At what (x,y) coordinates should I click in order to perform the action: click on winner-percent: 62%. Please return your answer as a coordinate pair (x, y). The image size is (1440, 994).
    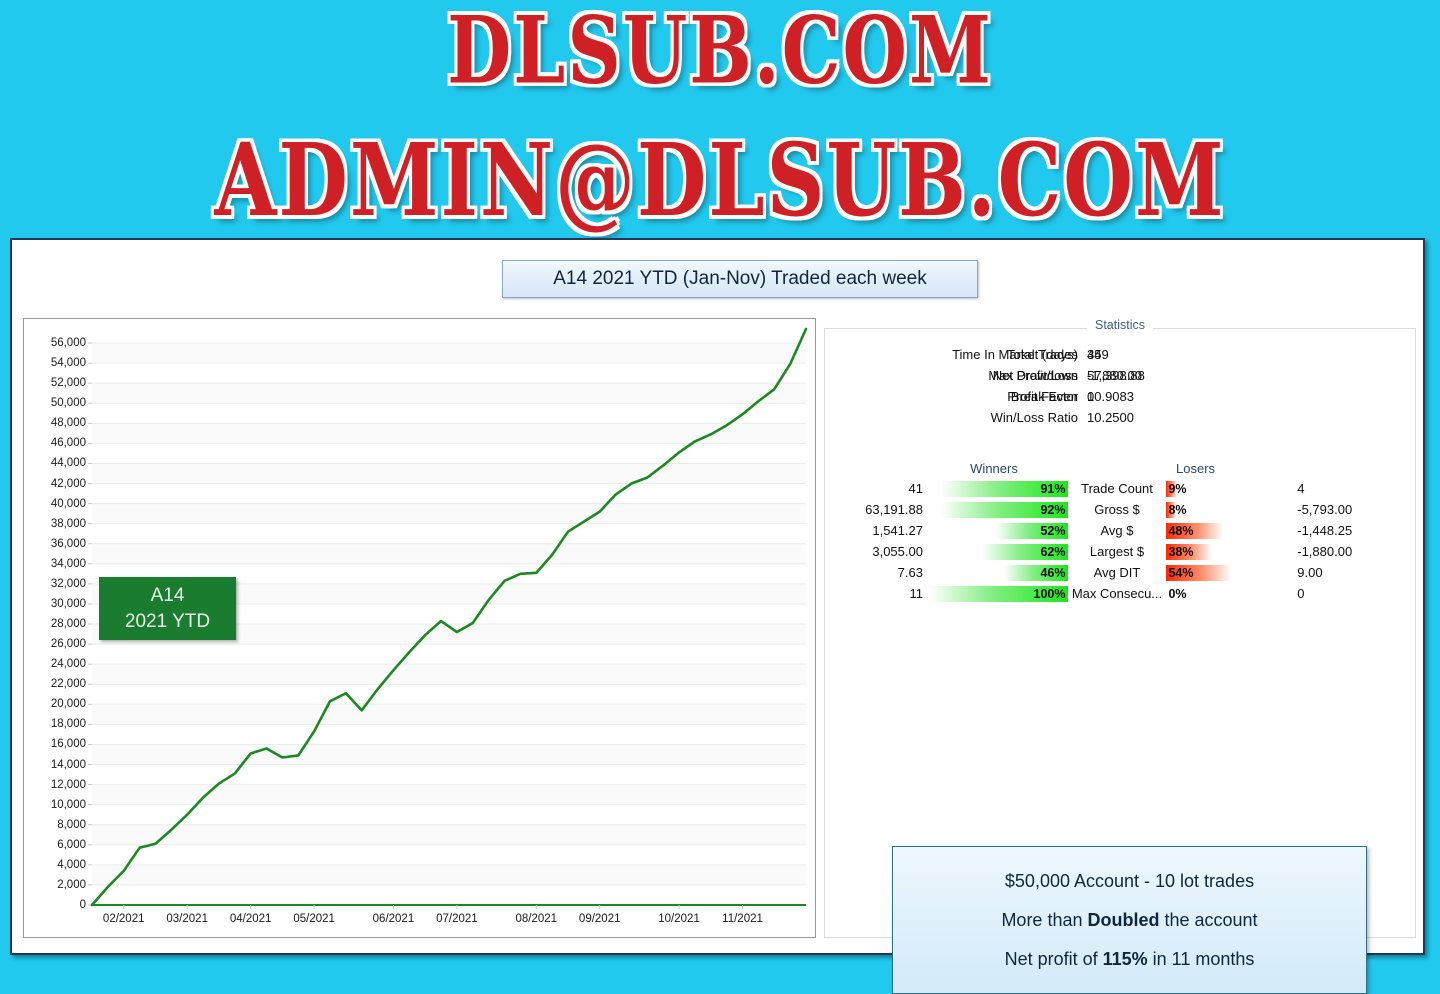
    Looking at the image, I should click on (1053, 551).